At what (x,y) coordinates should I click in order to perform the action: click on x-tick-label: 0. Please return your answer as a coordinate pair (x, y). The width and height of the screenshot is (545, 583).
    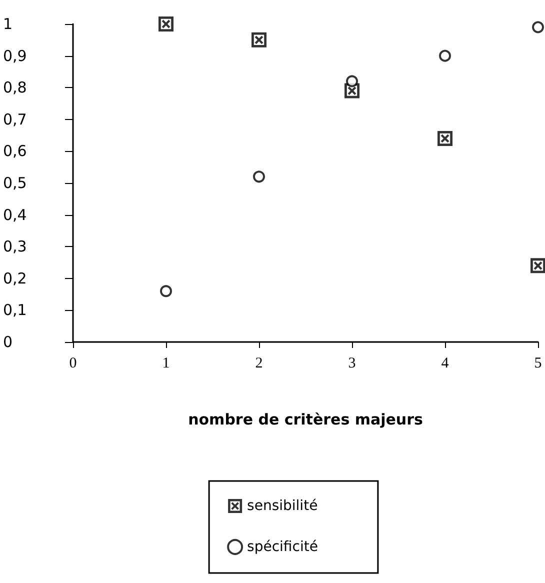
    Looking at the image, I should click on (73, 364).